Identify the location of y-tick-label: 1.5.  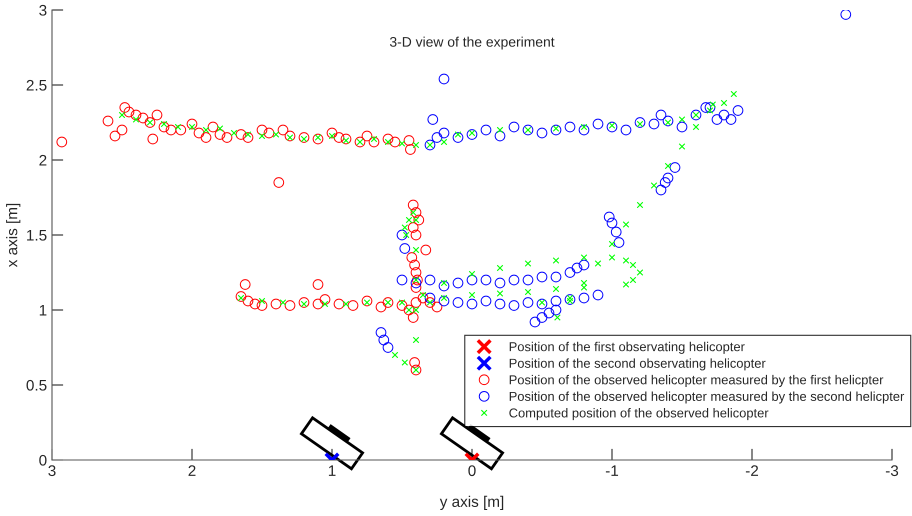
(36, 235).